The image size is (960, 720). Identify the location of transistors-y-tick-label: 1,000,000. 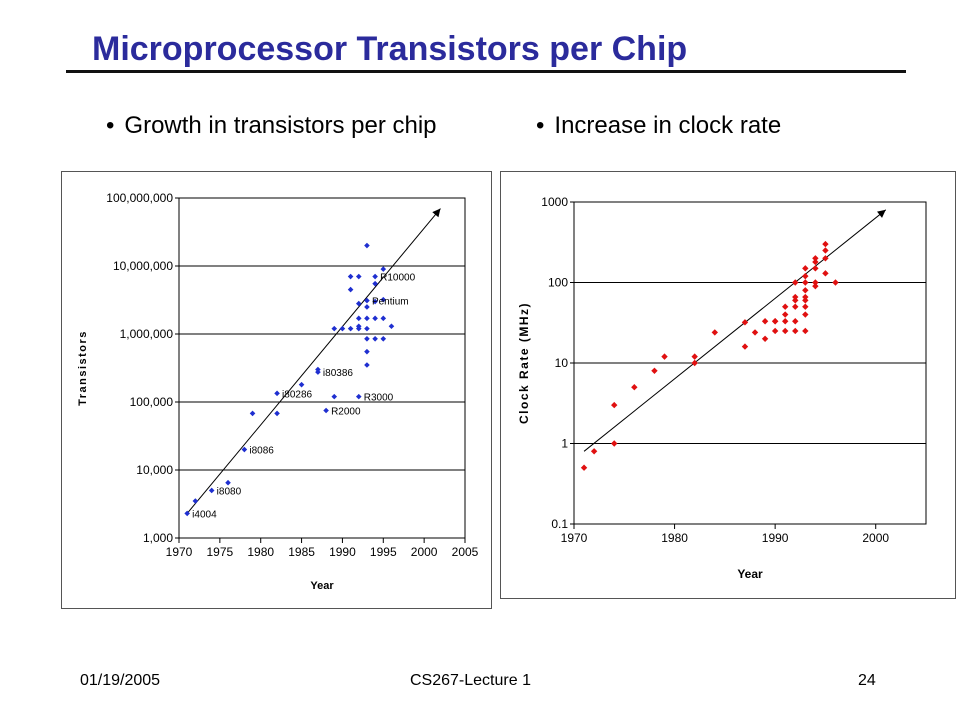
(147, 334).